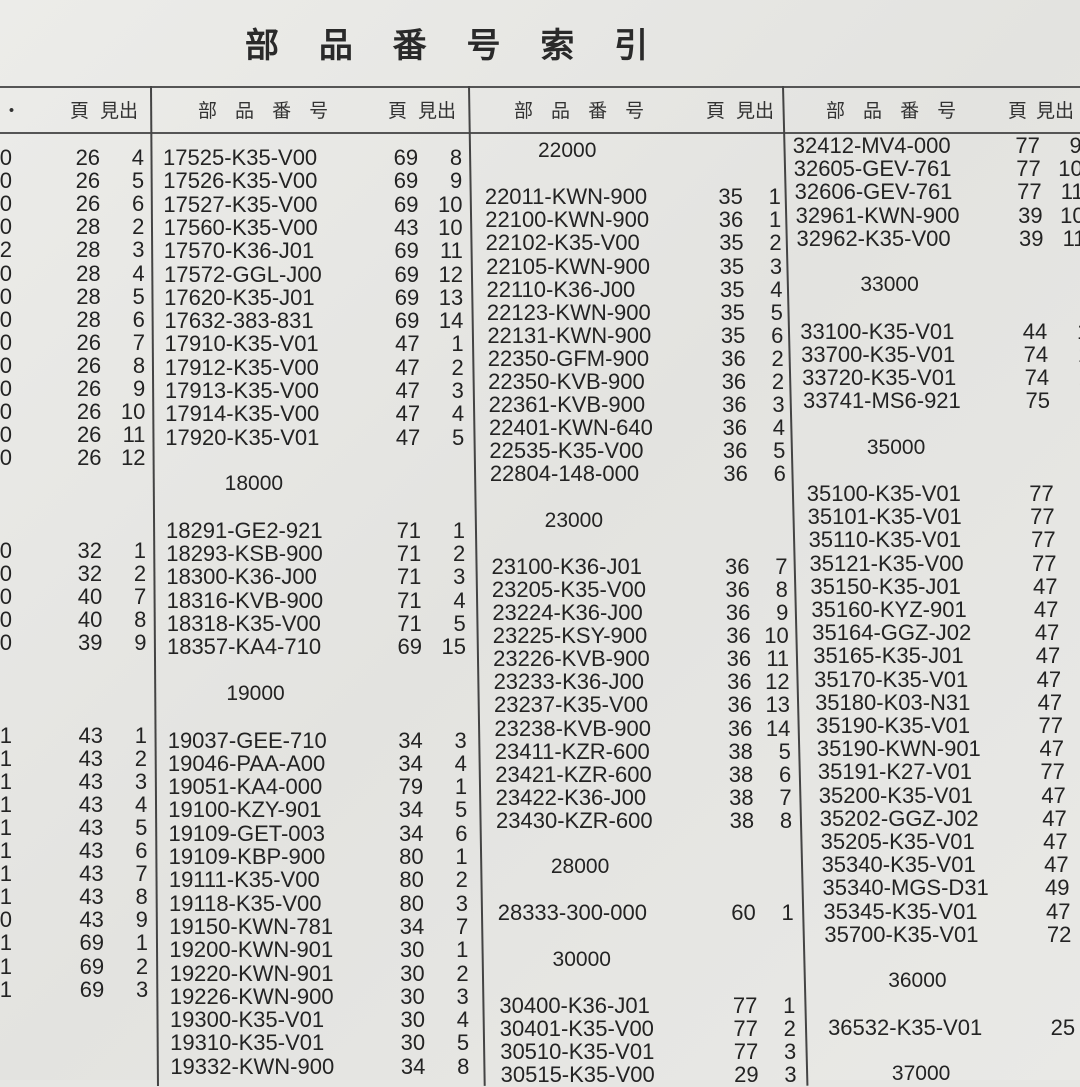  Describe the element at coordinates (240, 158) in the screenshot. I see `part-number: 17525-K35-V00` at that location.